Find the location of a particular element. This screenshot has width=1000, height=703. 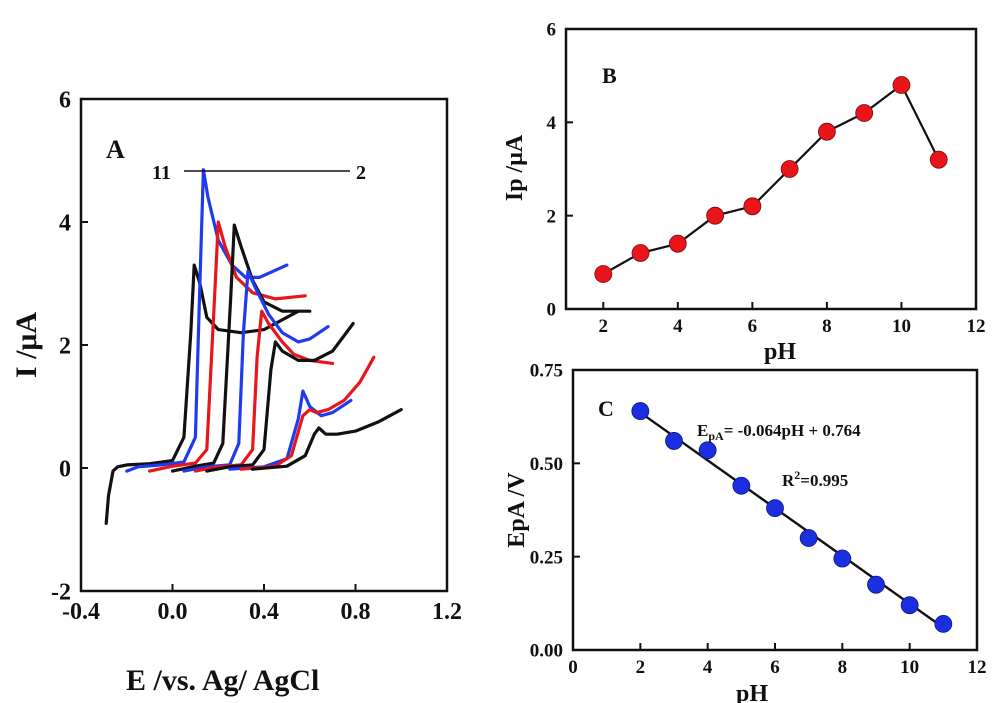

fit-r2-rest: =0.995 is located at coordinates (824, 480).